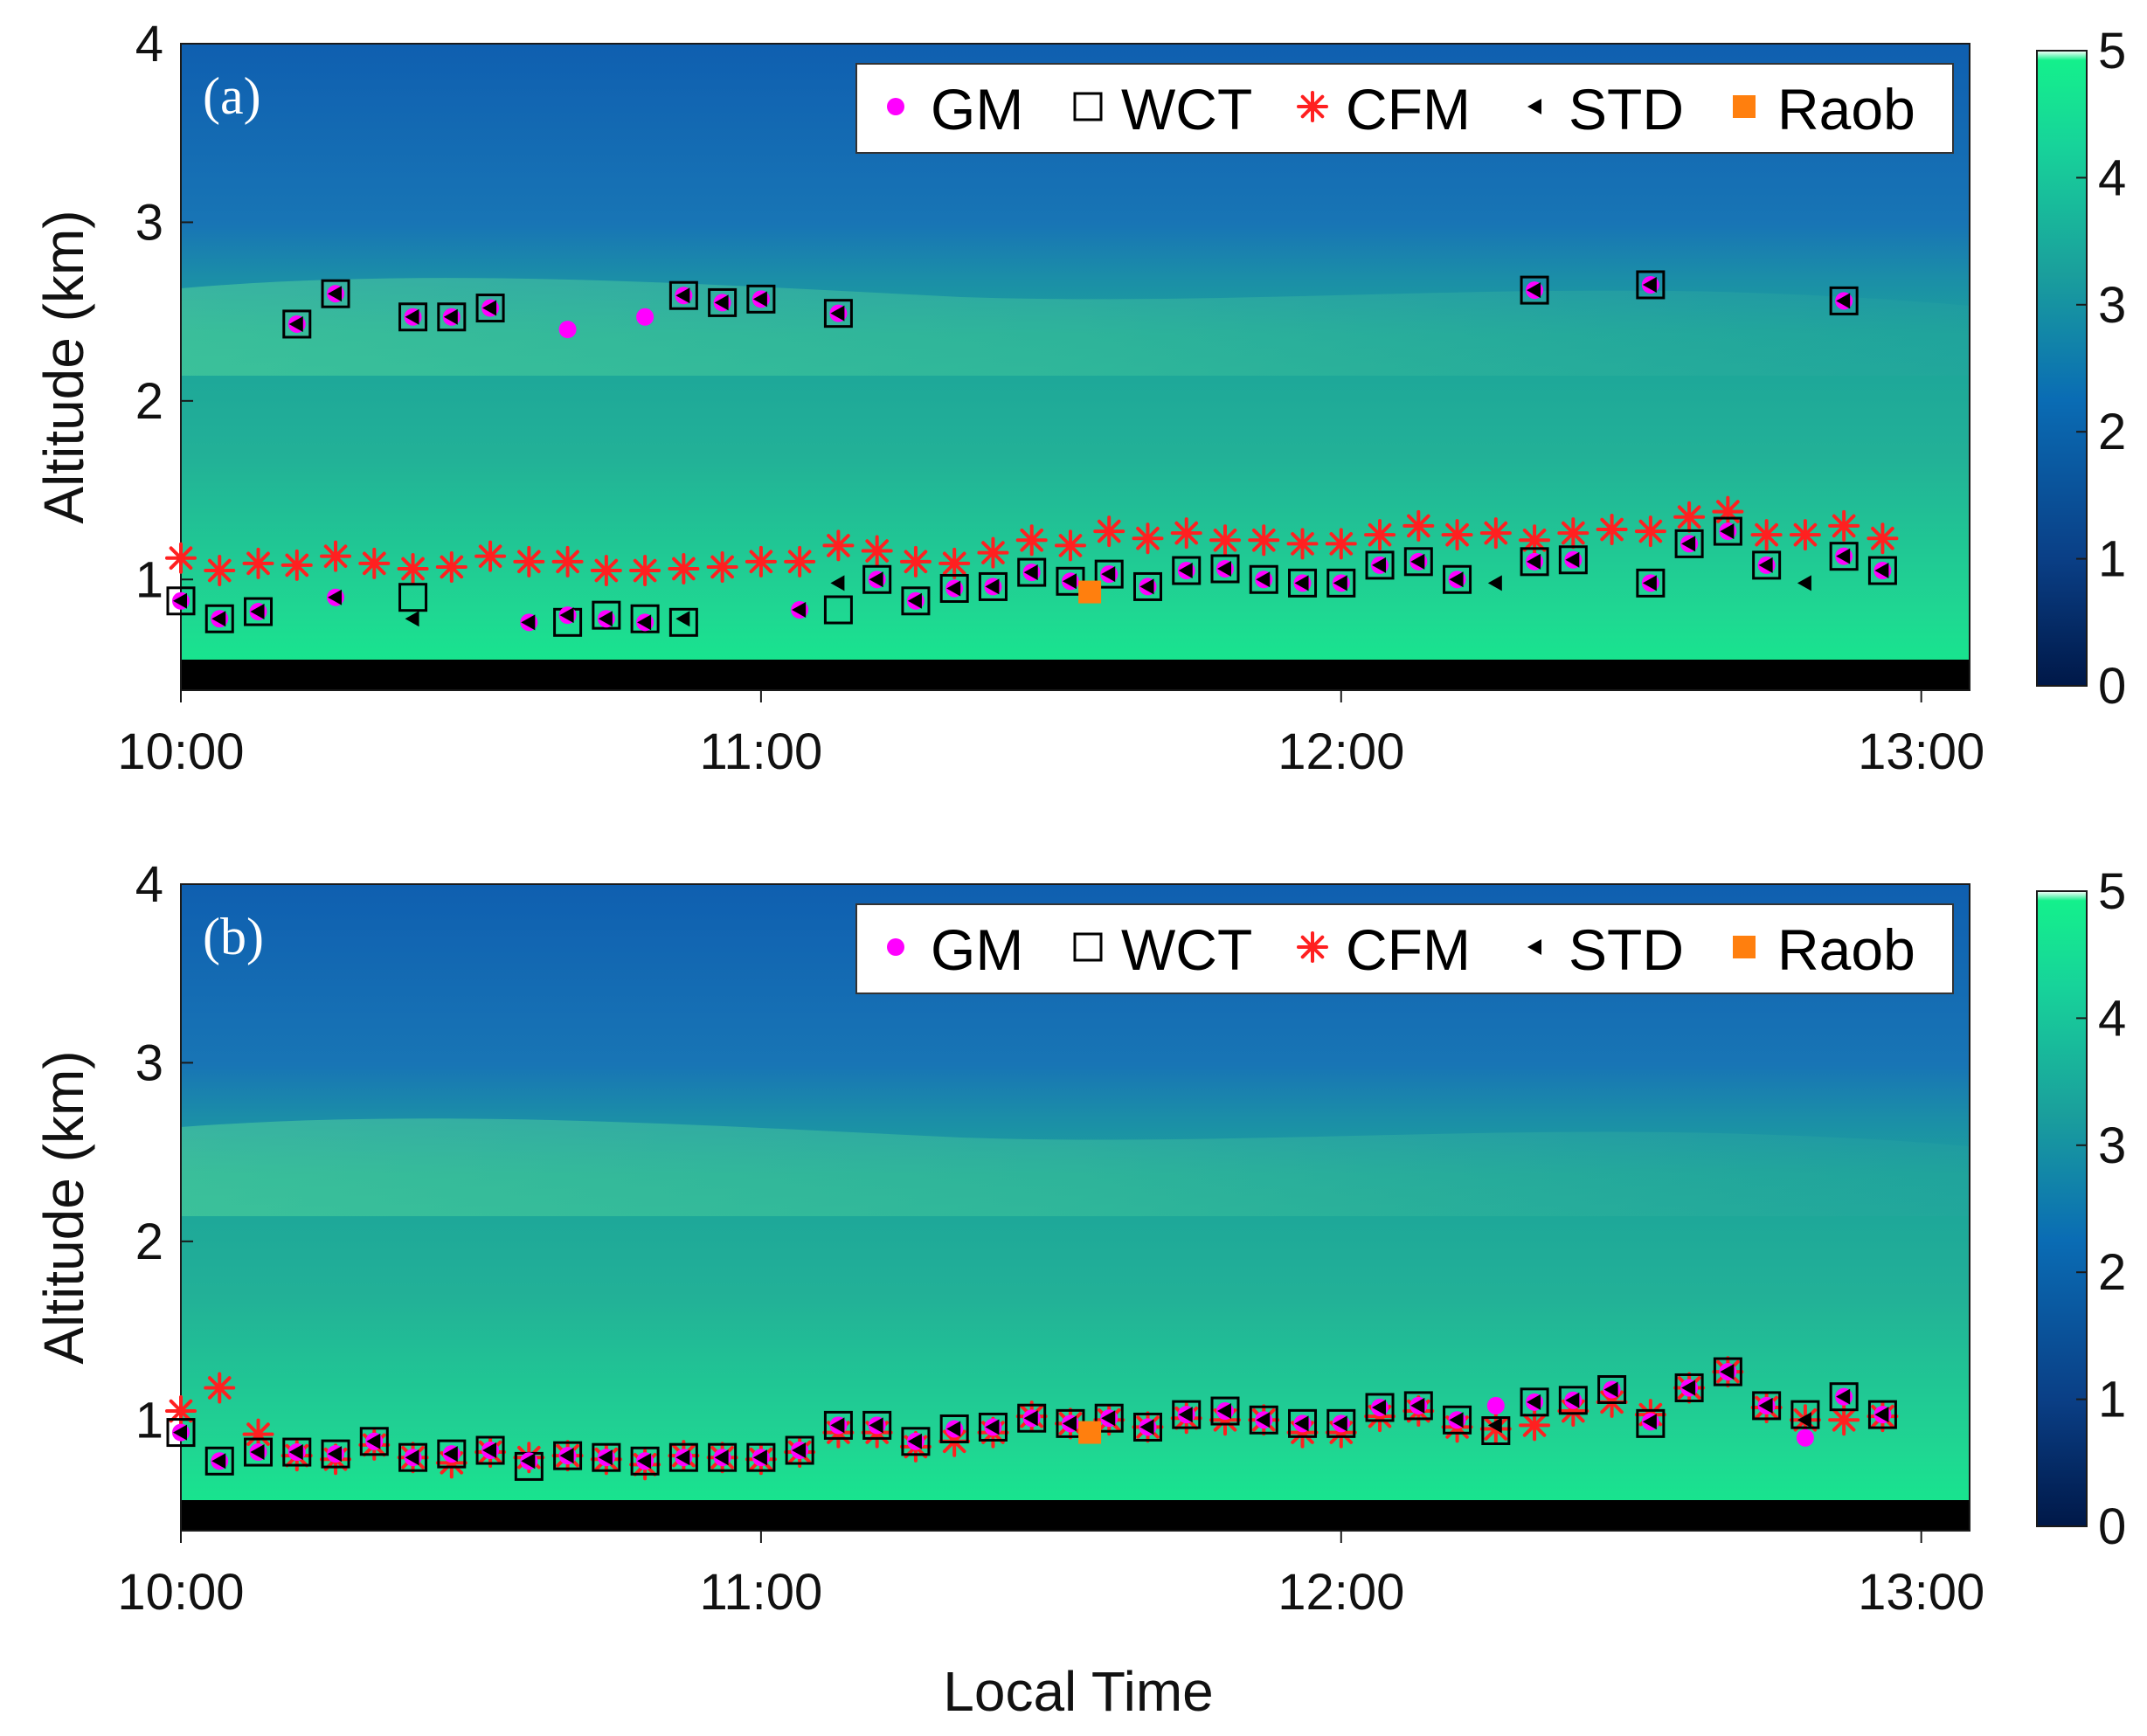 The image size is (2147, 1736). I want to click on series-wct, so click(1031, 1419).